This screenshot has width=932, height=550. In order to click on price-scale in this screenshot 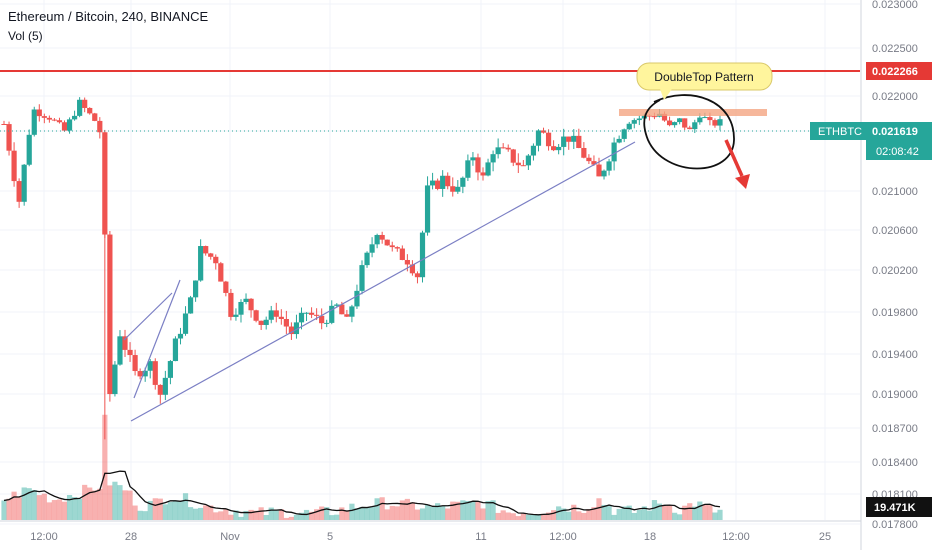, I will do `click(896, 275)`.